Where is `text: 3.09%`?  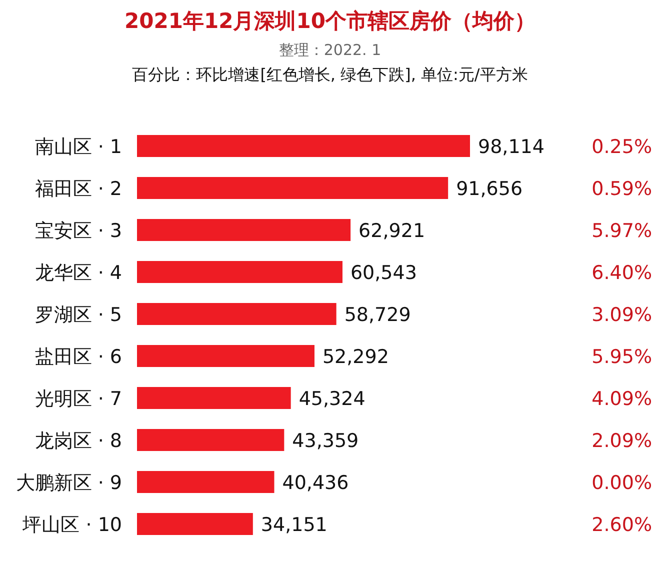
text: 3.09% is located at coordinates (622, 315).